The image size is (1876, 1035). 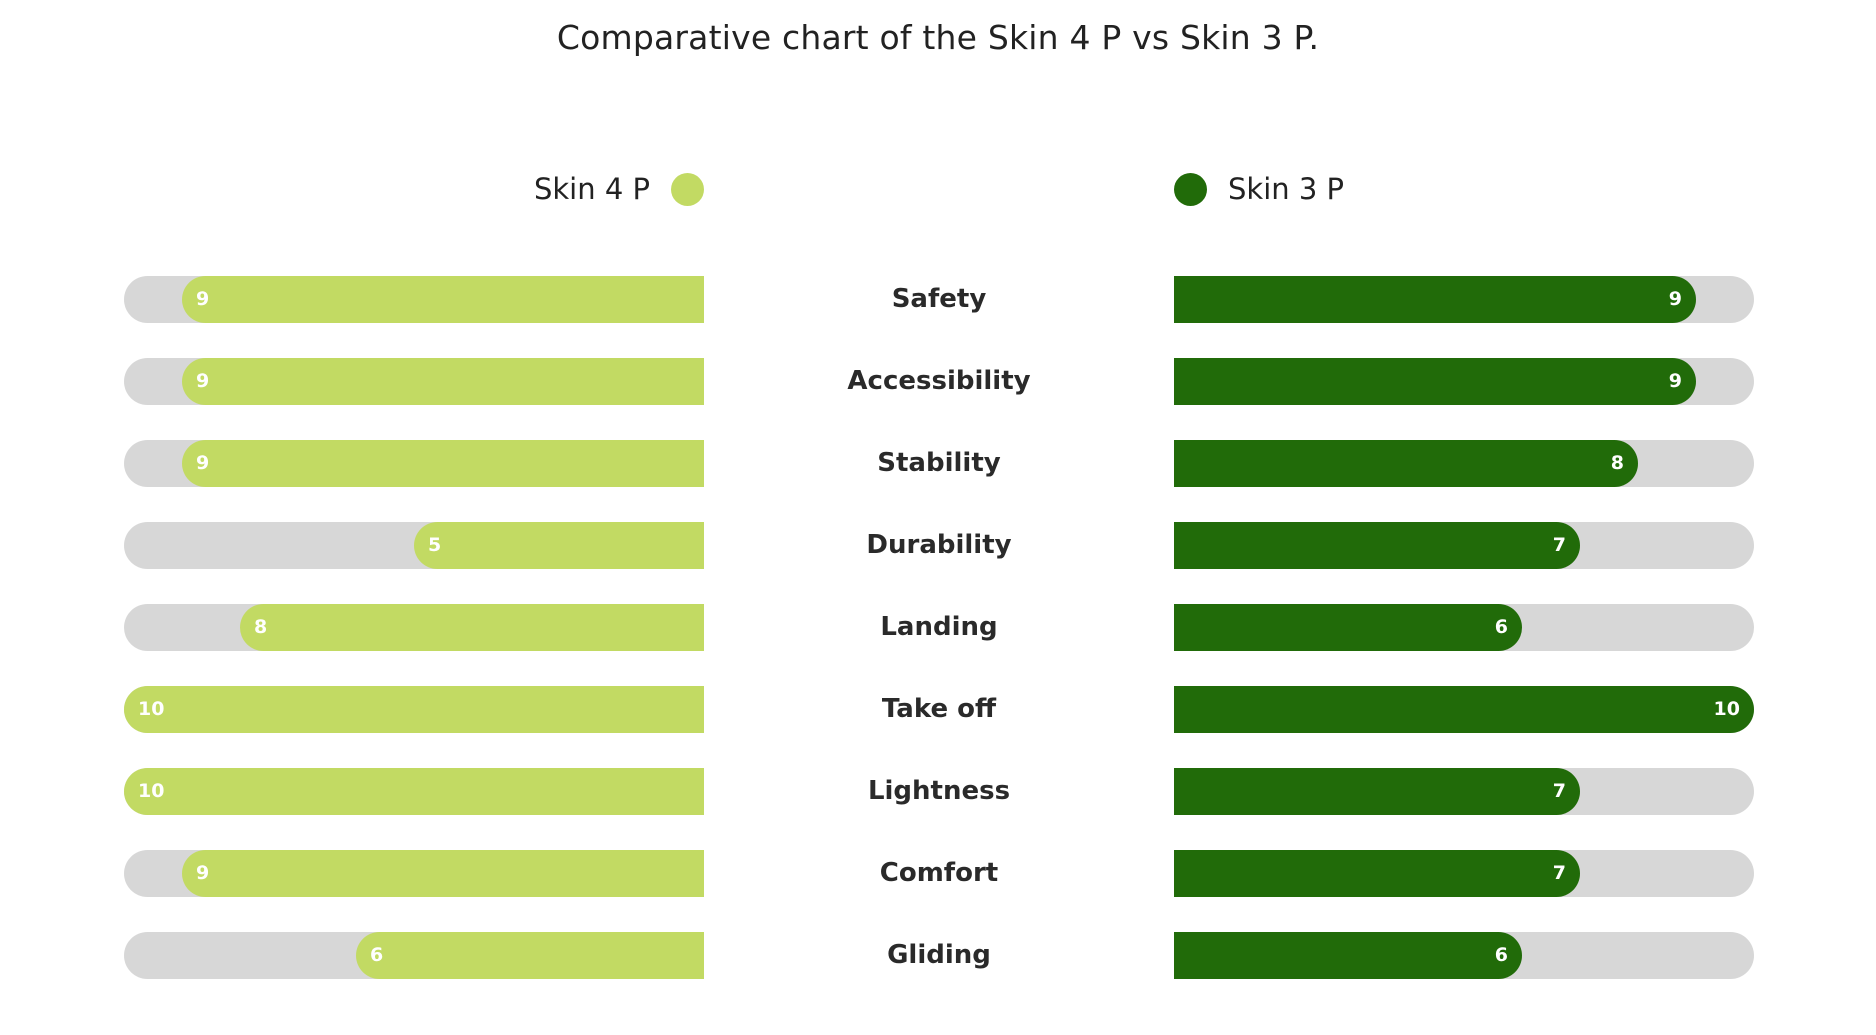 I want to click on category-label-accessibility: Accessibility, so click(x=939, y=381).